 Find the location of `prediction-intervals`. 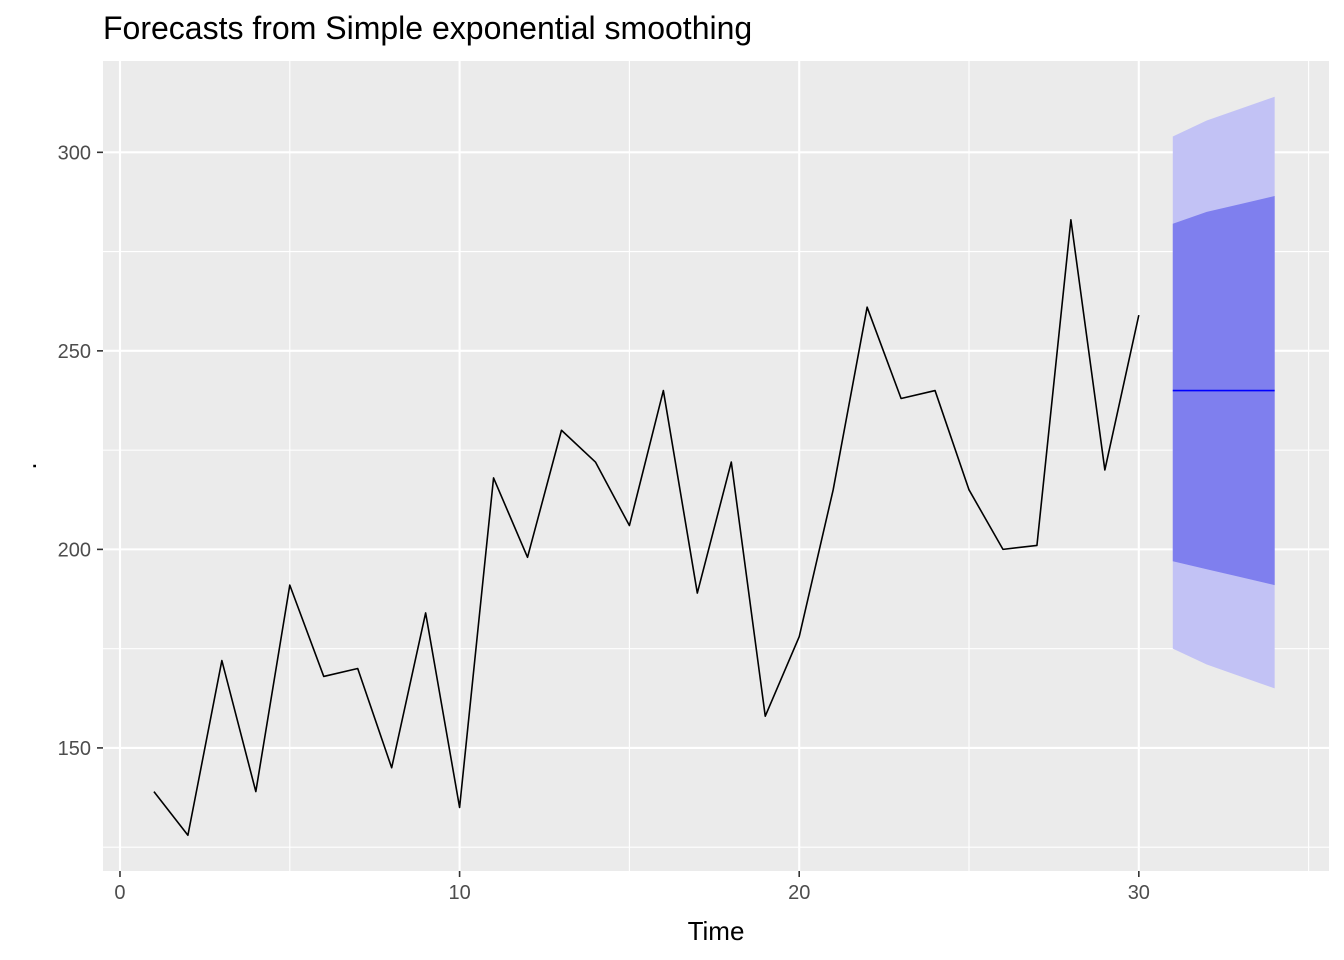

prediction-intervals is located at coordinates (1223, 392).